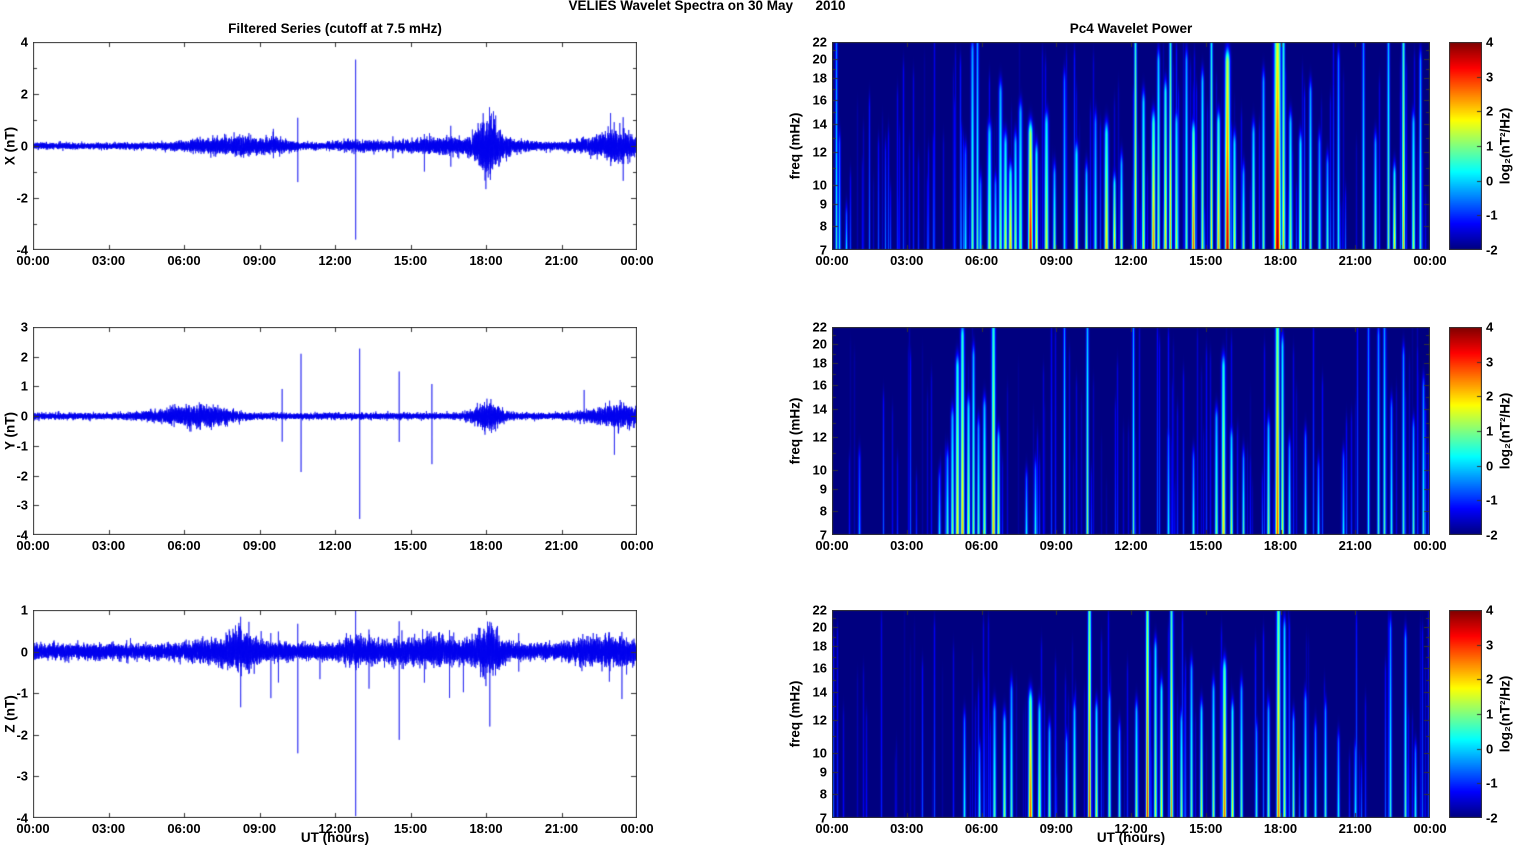 Image resolution: width=1515 pixels, height=851 pixels. I want to click on y-axis-label-z: Z (nT), so click(10, 714).